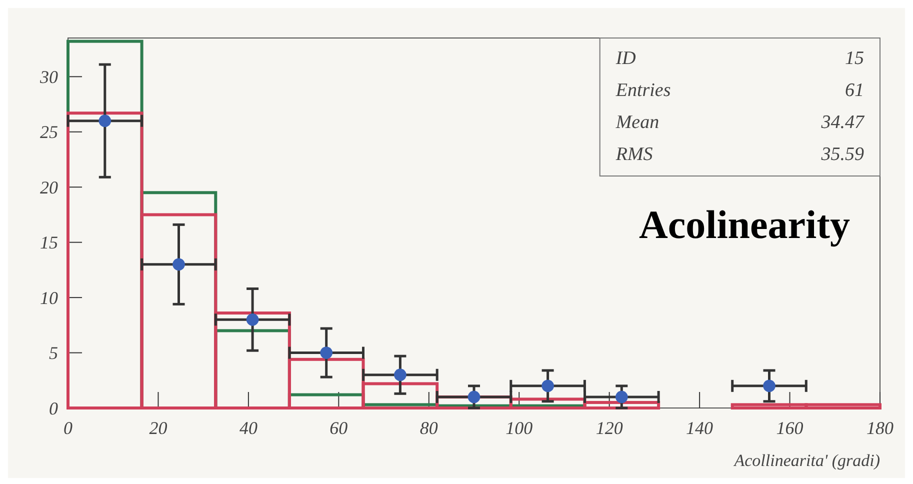 The width and height of the screenshot is (913, 484). I want to click on x-tick-label: 80, so click(429, 428).